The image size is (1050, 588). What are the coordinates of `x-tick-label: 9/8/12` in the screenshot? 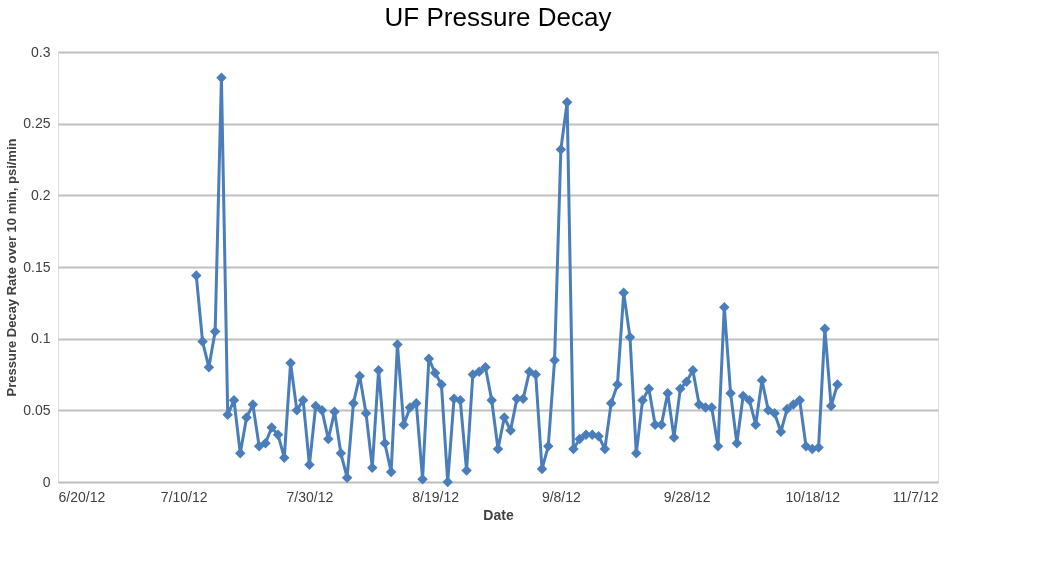 It's located at (561, 496).